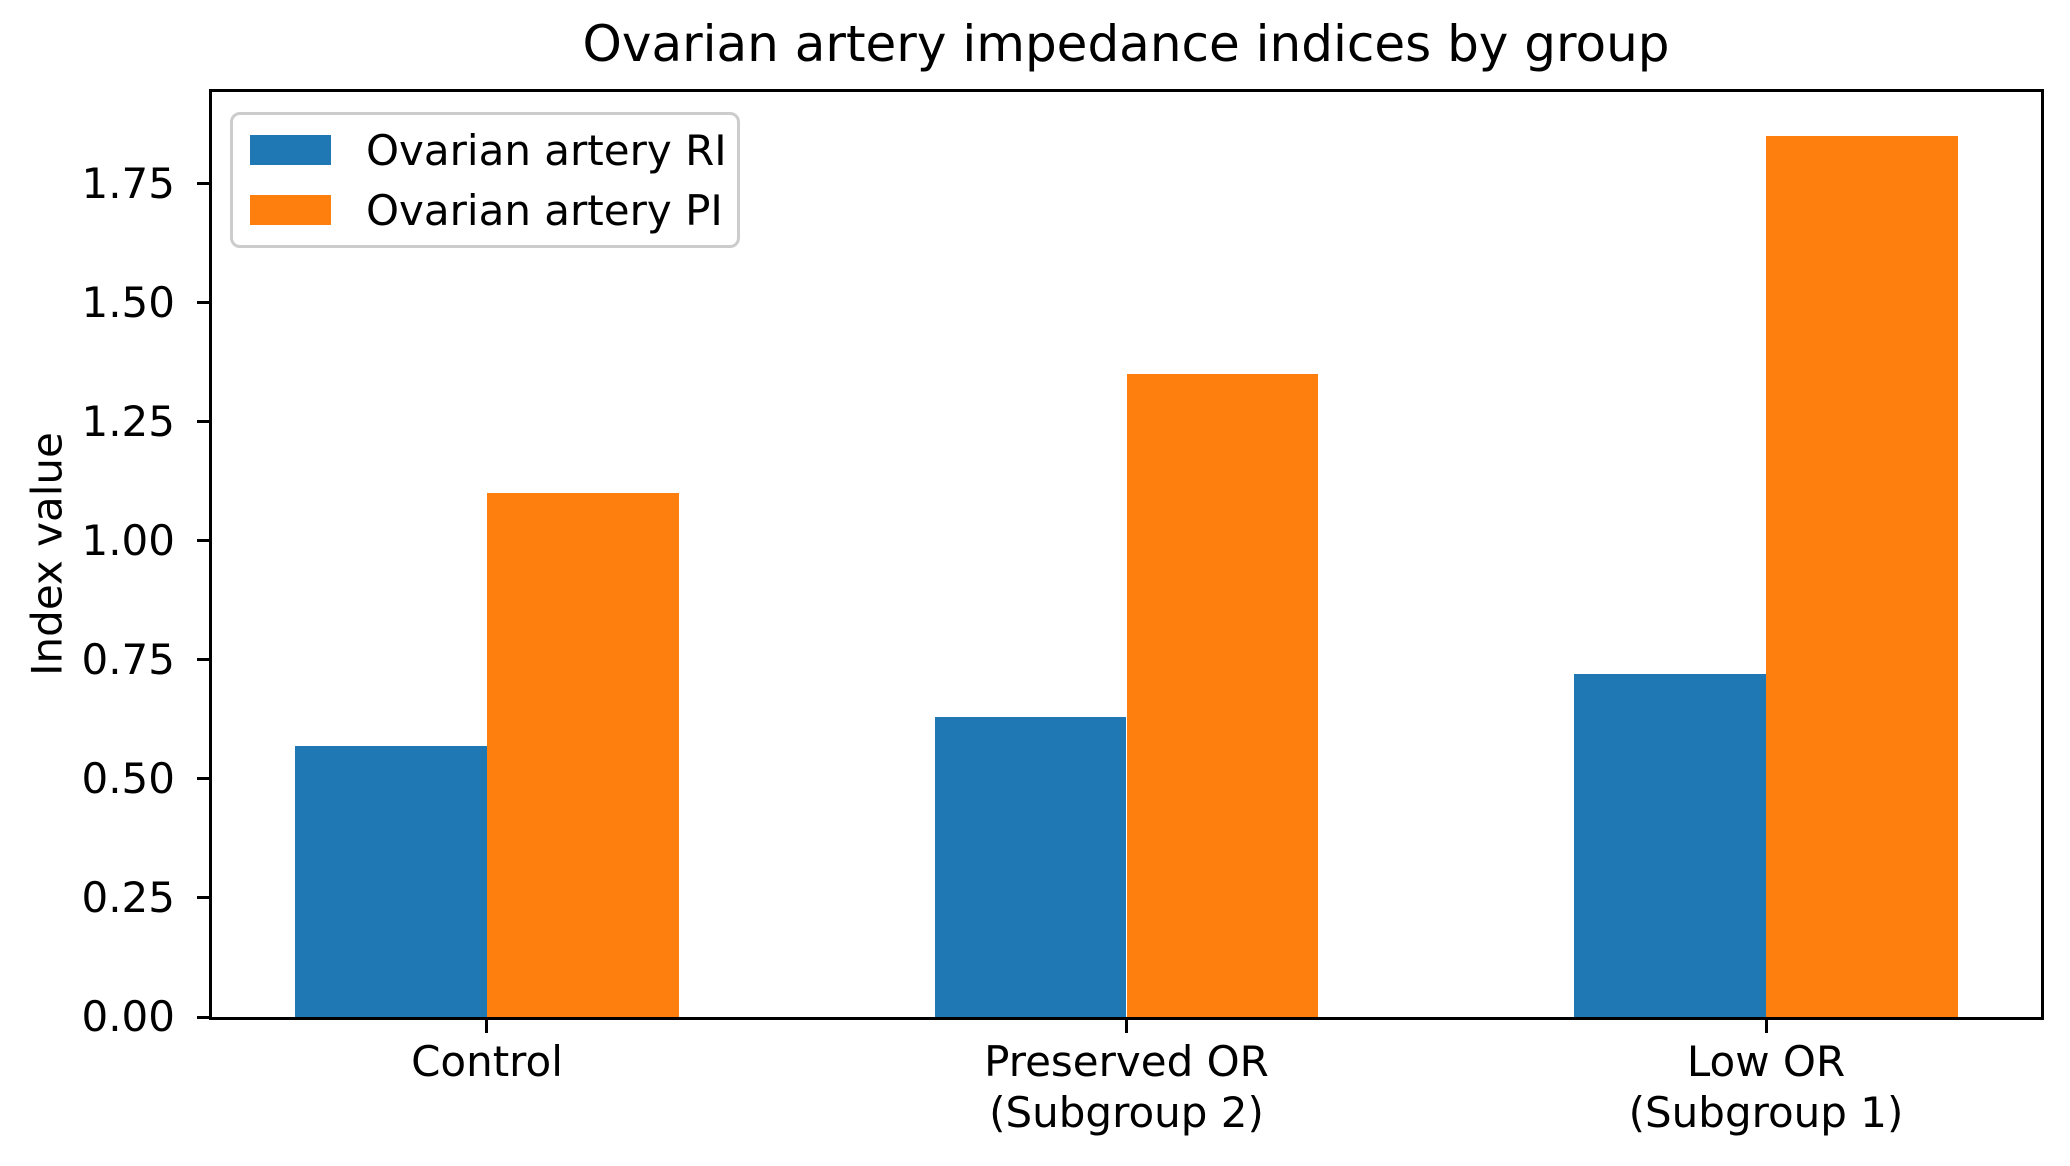 This screenshot has height=1166, width=2070. I want to click on y-tick-label: 0.25, so click(128, 897).